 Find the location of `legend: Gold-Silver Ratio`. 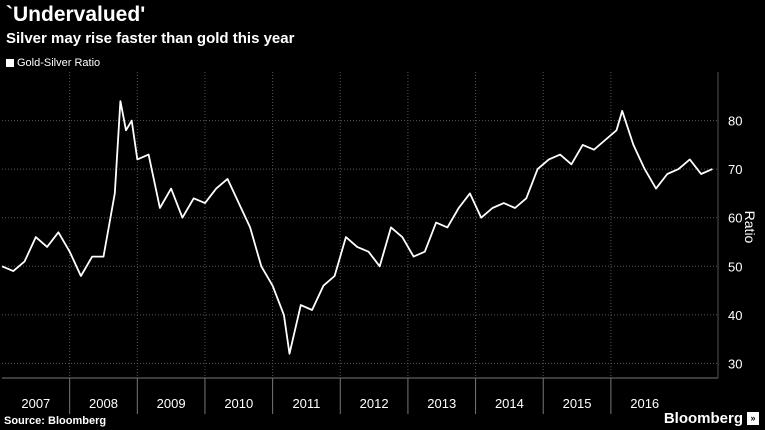

legend: Gold-Silver Ratio is located at coordinates (53, 63).